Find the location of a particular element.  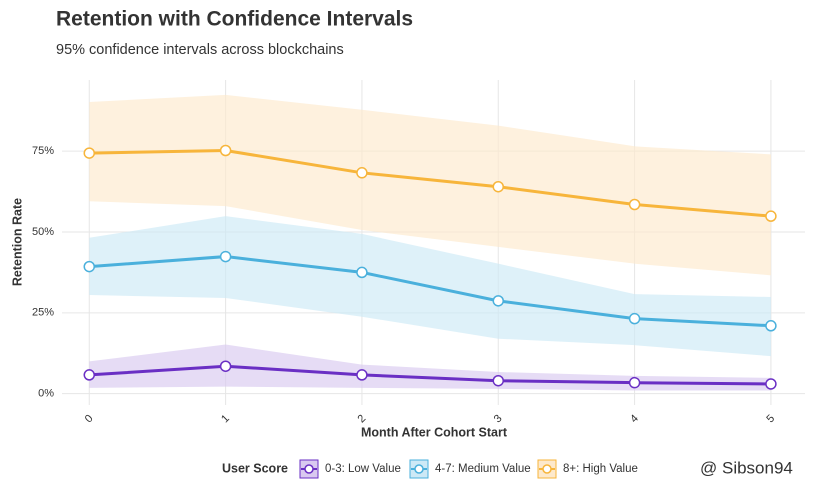

x-tick-label: 3 is located at coordinates (498, 419).